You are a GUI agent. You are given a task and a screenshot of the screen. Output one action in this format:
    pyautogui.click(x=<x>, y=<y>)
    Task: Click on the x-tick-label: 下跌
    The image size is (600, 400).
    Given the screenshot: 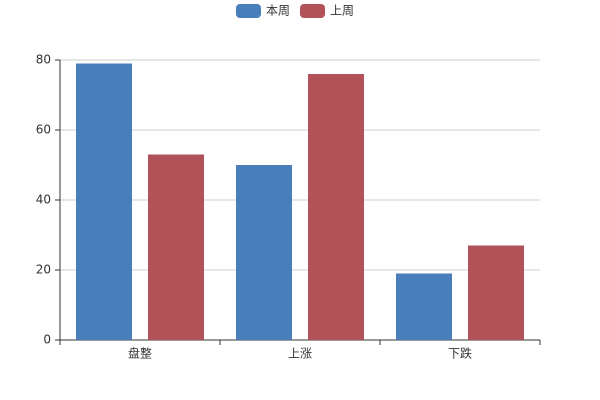 What is the action you would take?
    pyautogui.click(x=460, y=353)
    